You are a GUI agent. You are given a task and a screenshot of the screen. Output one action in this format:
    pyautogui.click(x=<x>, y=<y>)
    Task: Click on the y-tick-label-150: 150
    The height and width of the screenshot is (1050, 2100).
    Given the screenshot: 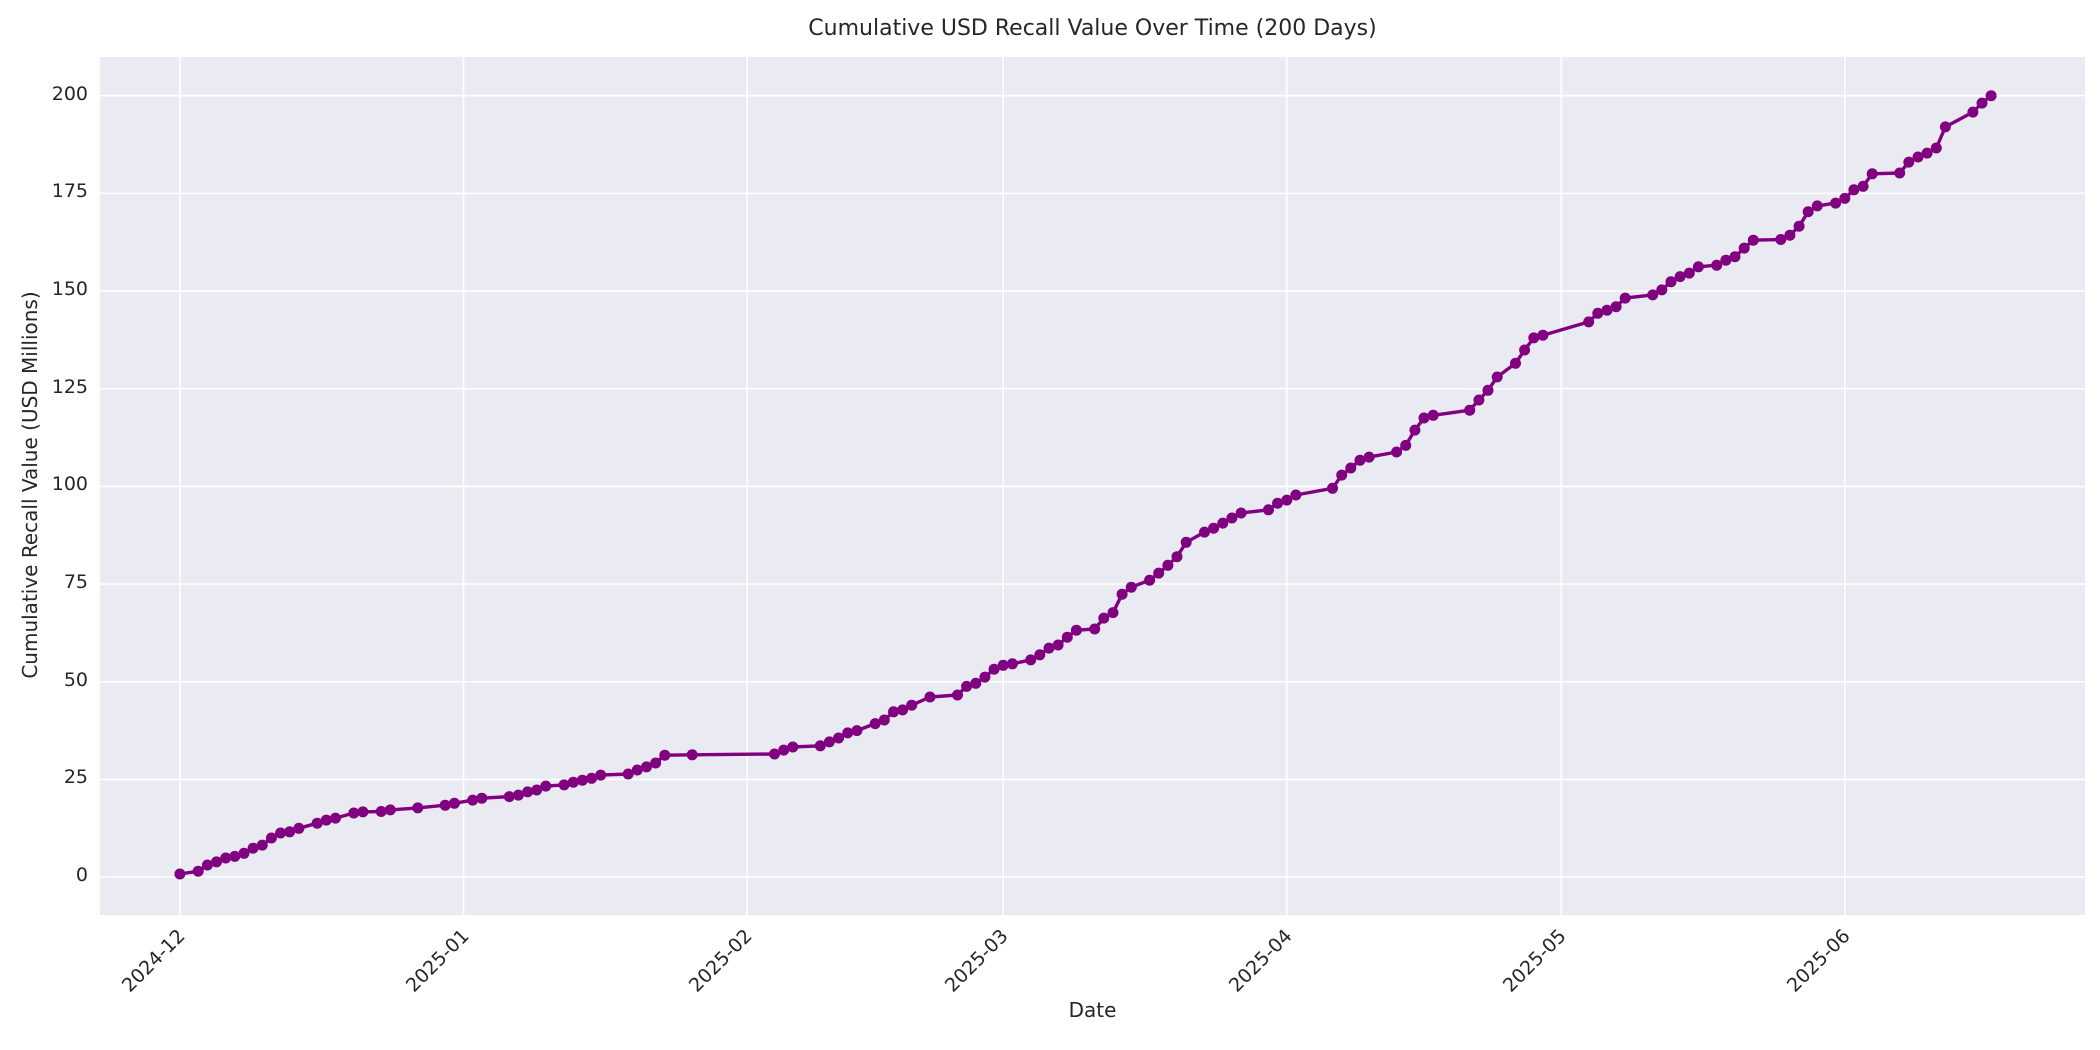 What is the action you would take?
    pyautogui.click(x=69, y=289)
    